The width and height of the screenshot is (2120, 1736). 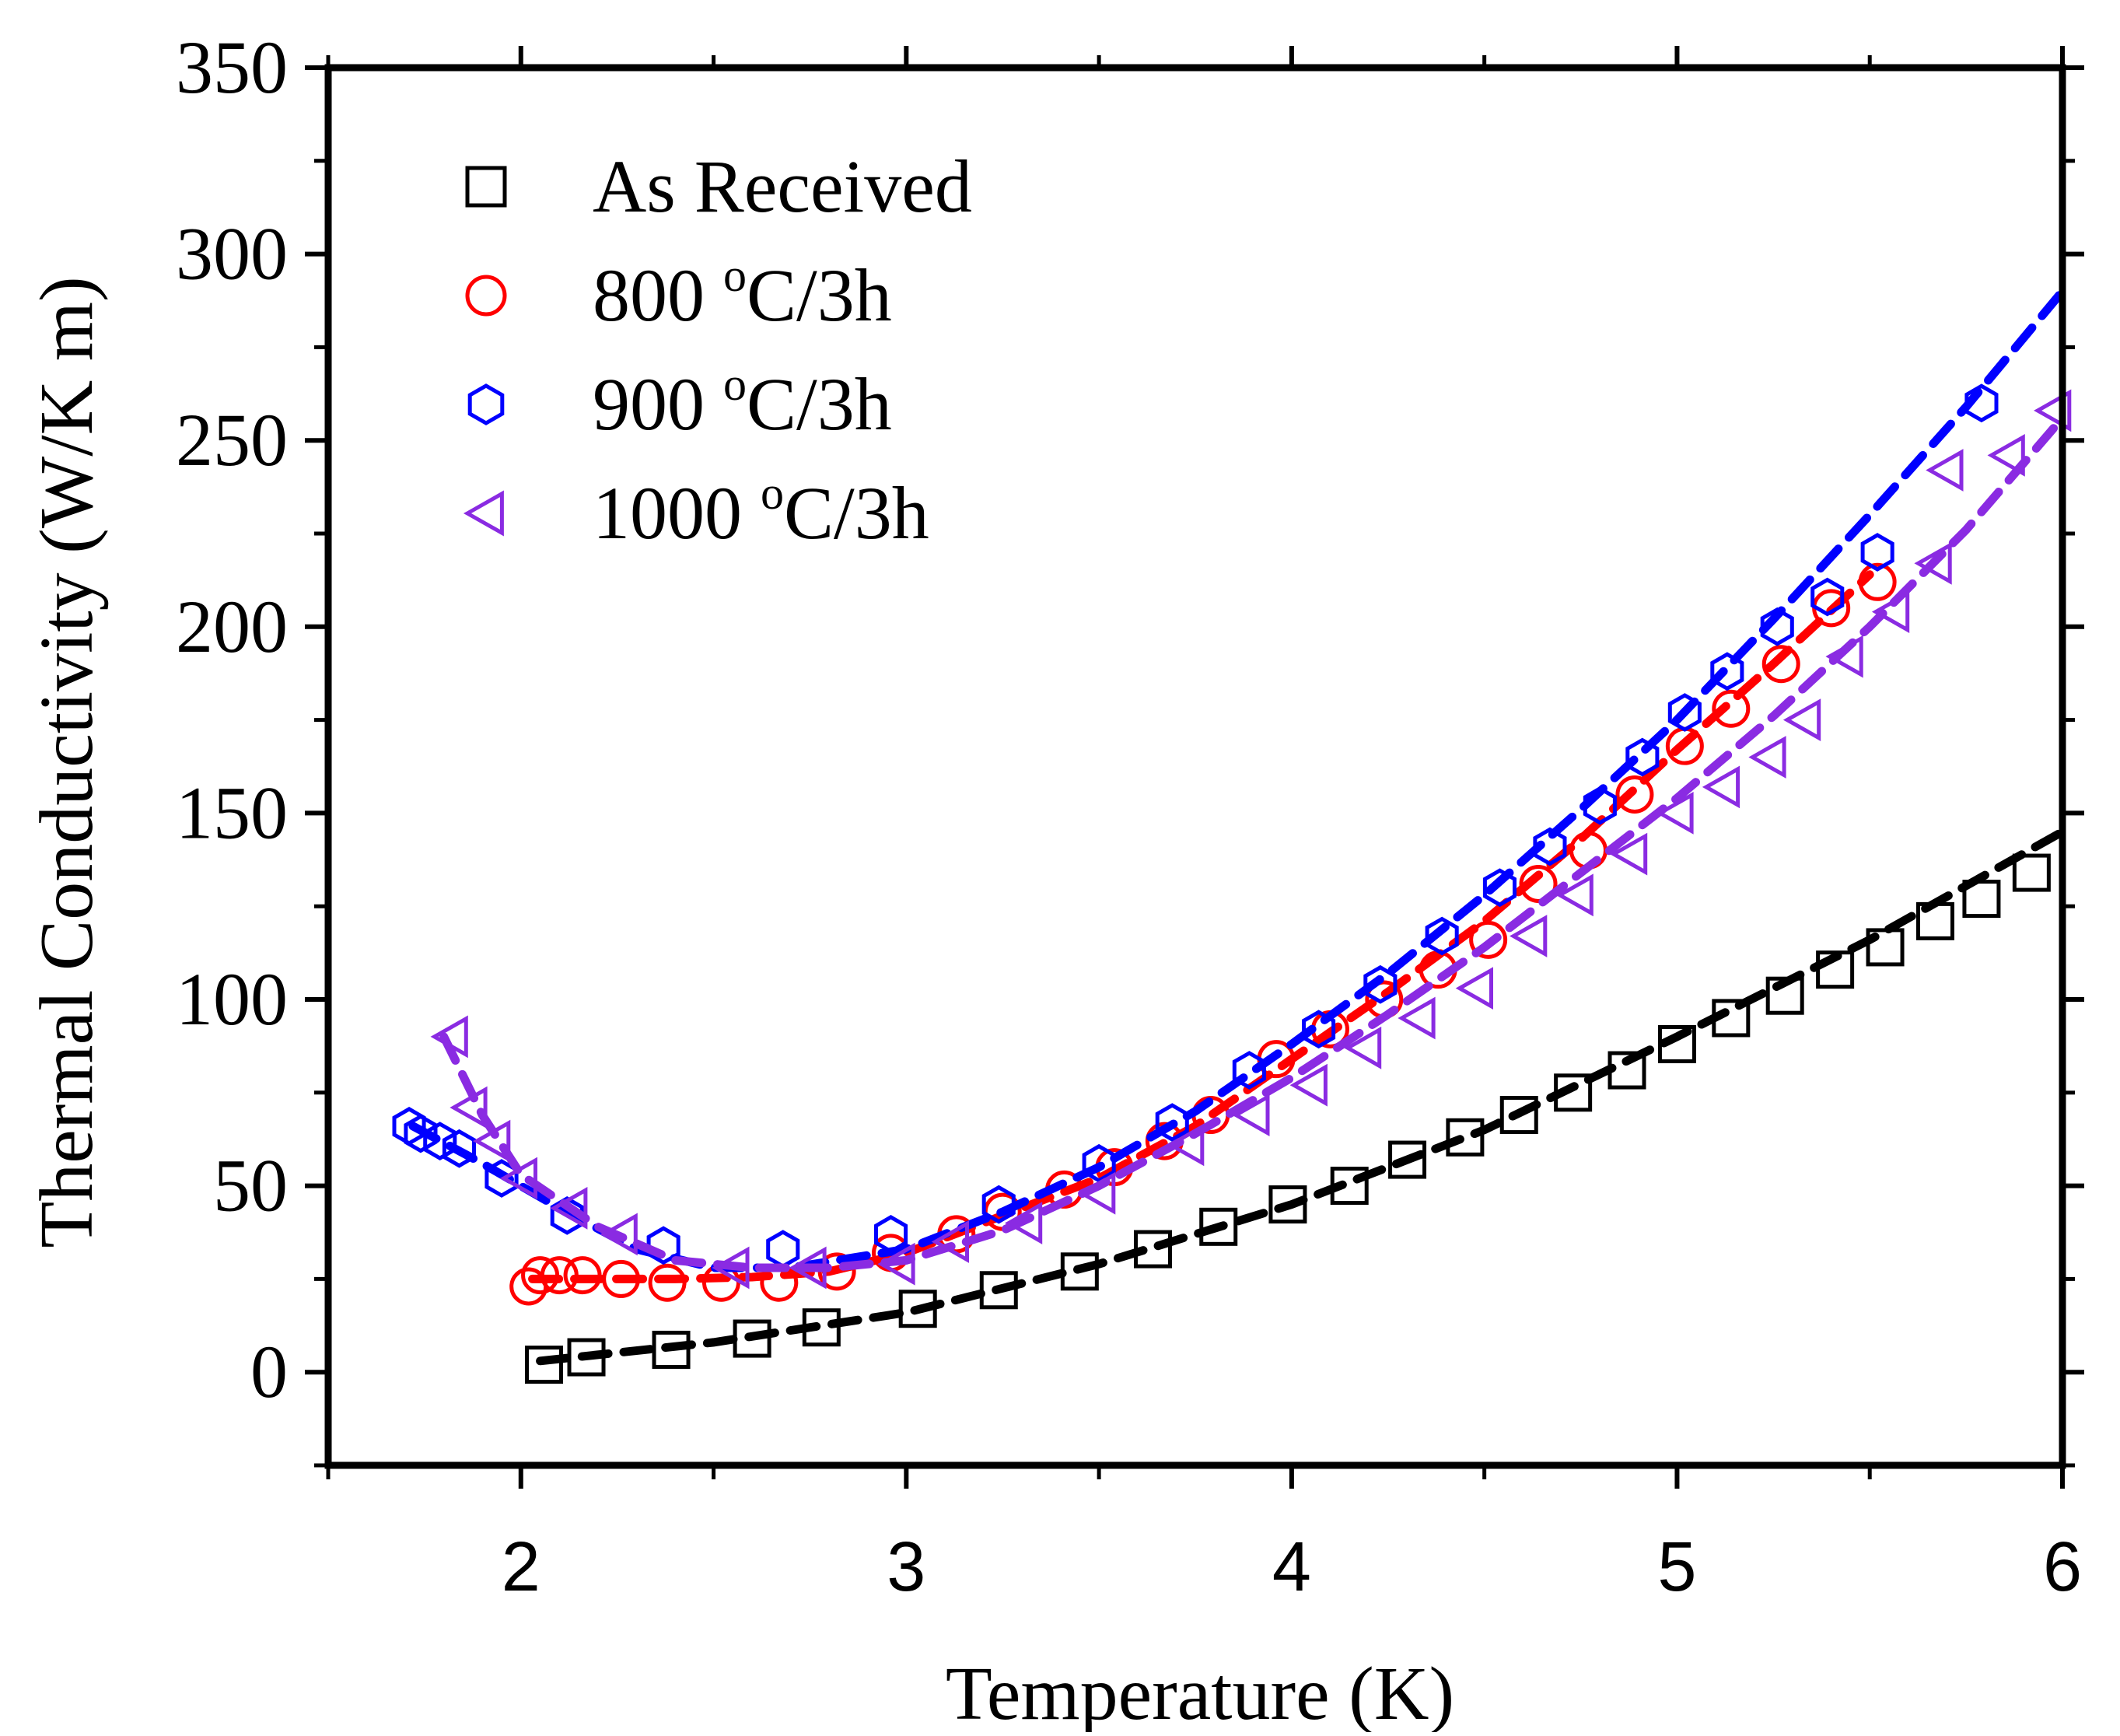 I want to click on legend-label: 900 oC/3h, so click(x=743, y=402).